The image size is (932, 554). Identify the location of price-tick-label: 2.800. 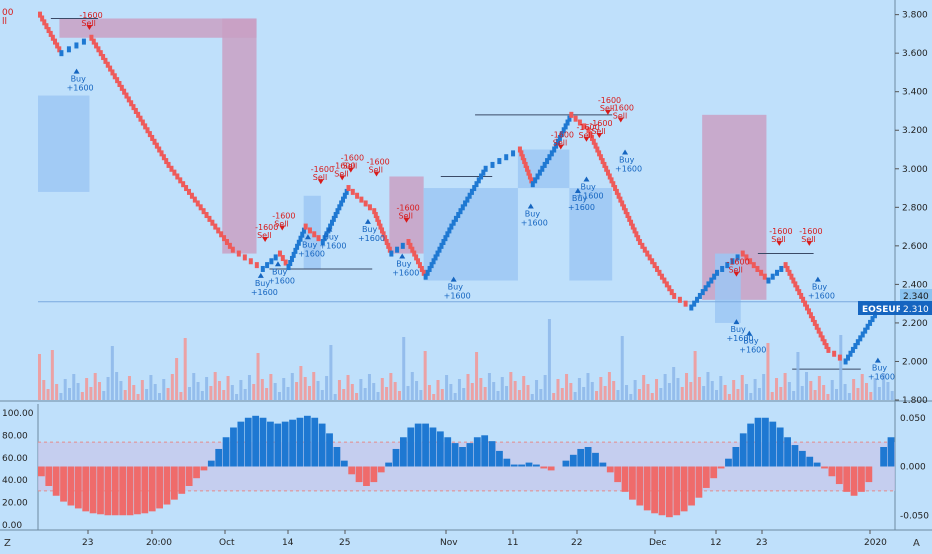
(915, 208).